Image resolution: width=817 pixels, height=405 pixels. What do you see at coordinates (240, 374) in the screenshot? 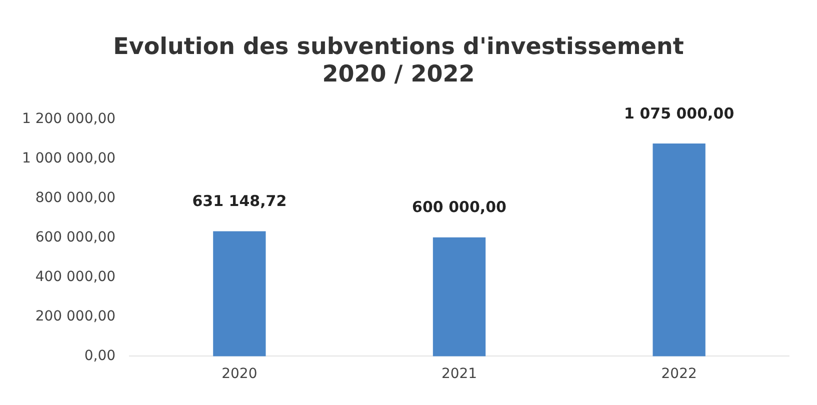
I see `x-tick-label: 2020` at bounding box center [240, 374].